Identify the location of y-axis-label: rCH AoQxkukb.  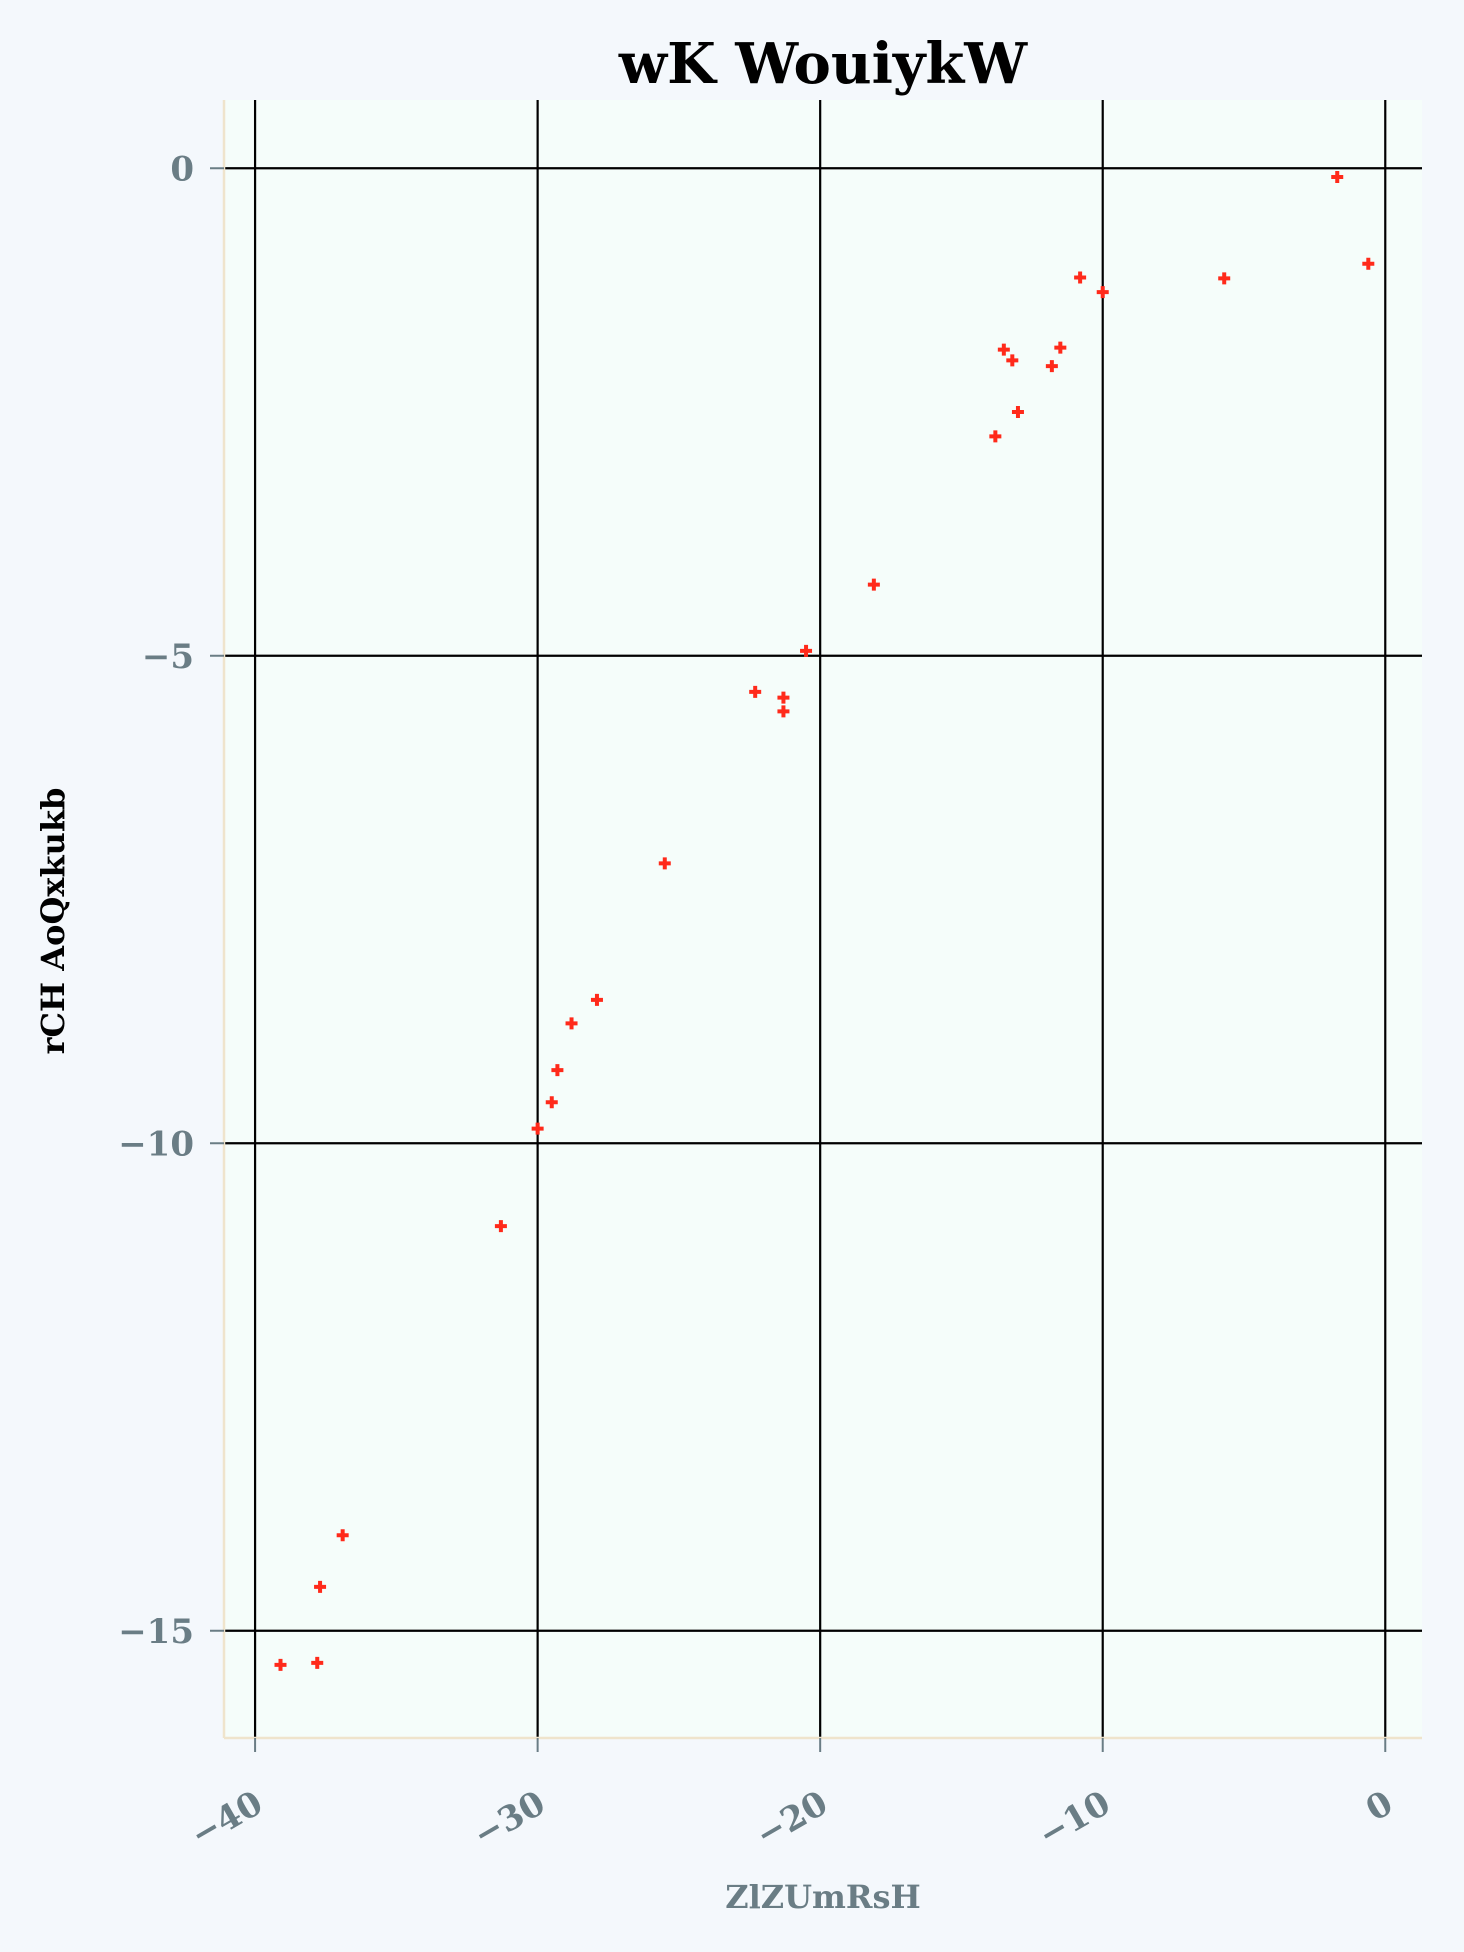
(53, 921).